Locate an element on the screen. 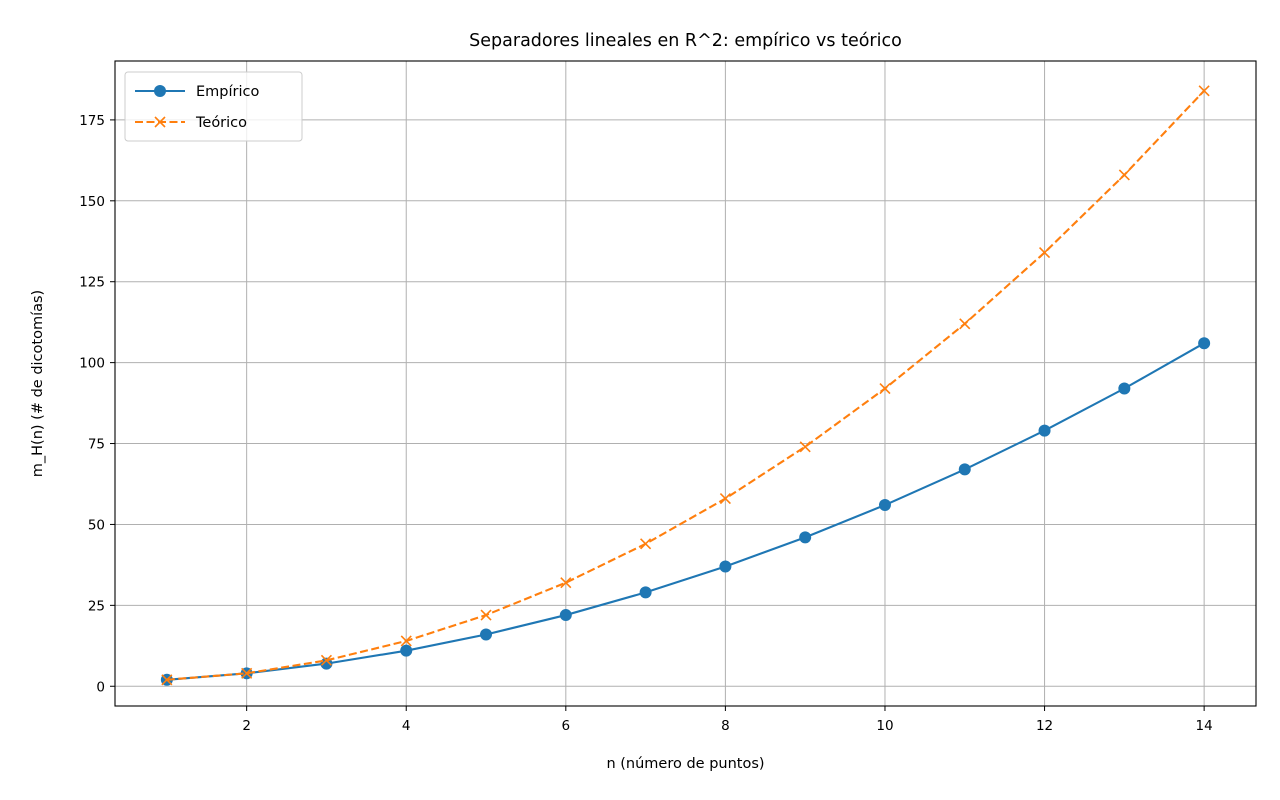 The width and height of the screenshot is (1280, 800). x-tick-label: 10 is located at coordinates (884, 726).